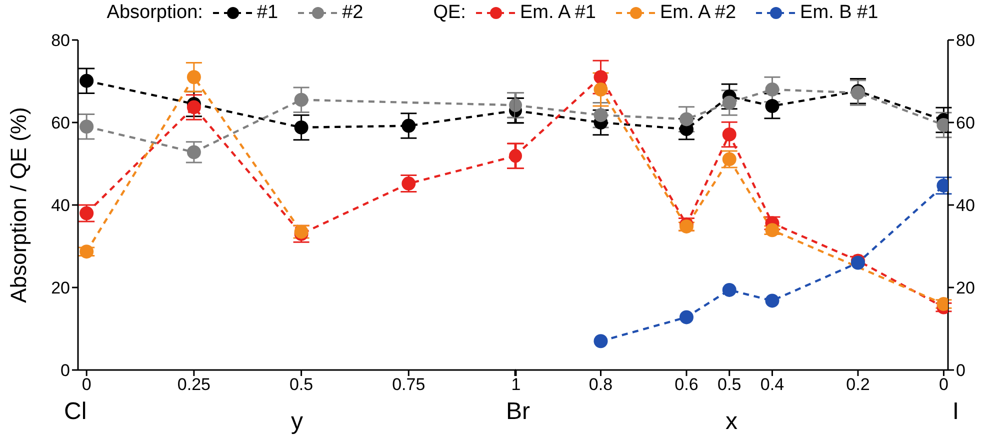 The image size is (995, 435). I want to click on text: Cl, so click(75, 412).